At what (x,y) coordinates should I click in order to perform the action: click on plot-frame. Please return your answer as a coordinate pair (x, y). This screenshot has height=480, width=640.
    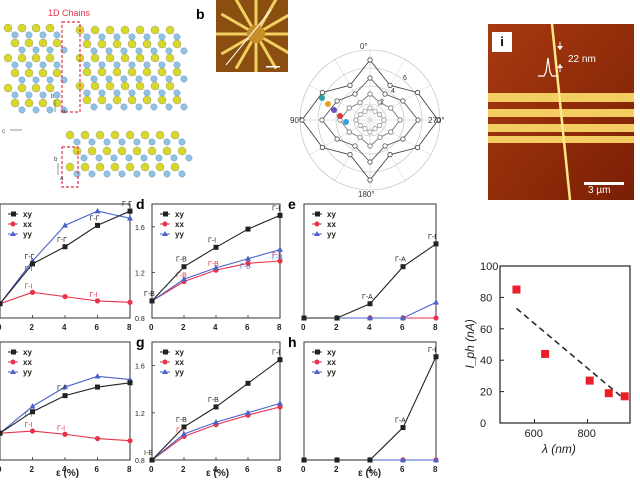
    Looking at the image, I should click on (565, 344).